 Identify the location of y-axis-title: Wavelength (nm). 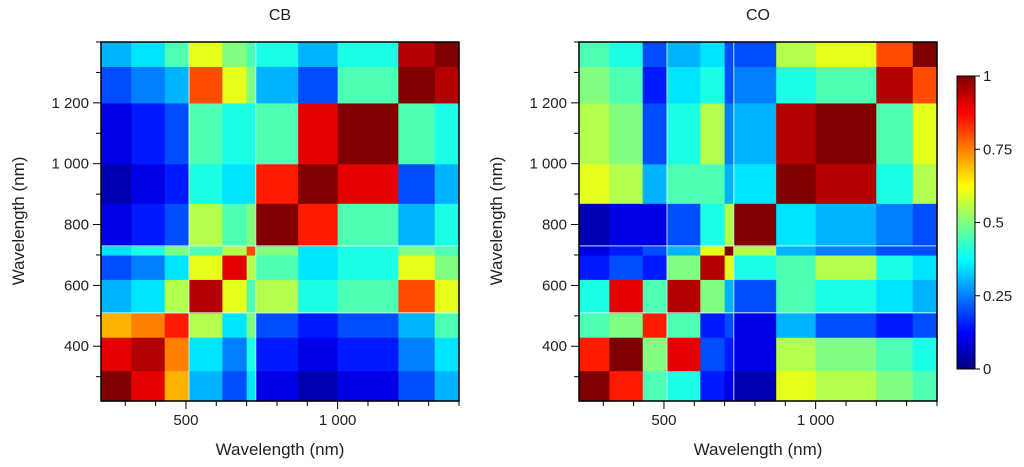
(18, 221).